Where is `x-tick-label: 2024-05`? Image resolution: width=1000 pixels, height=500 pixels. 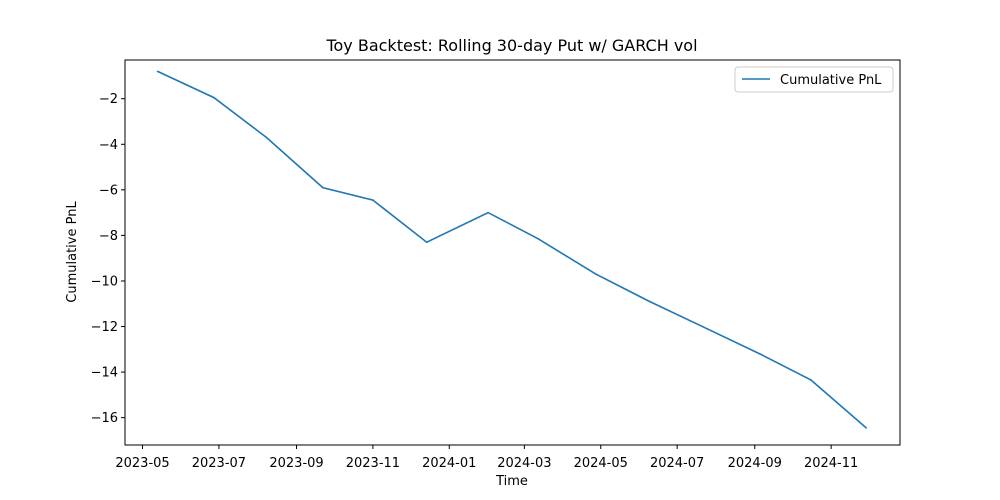 x-tick-label: 2024-05 is located at coordinates (601, 463).